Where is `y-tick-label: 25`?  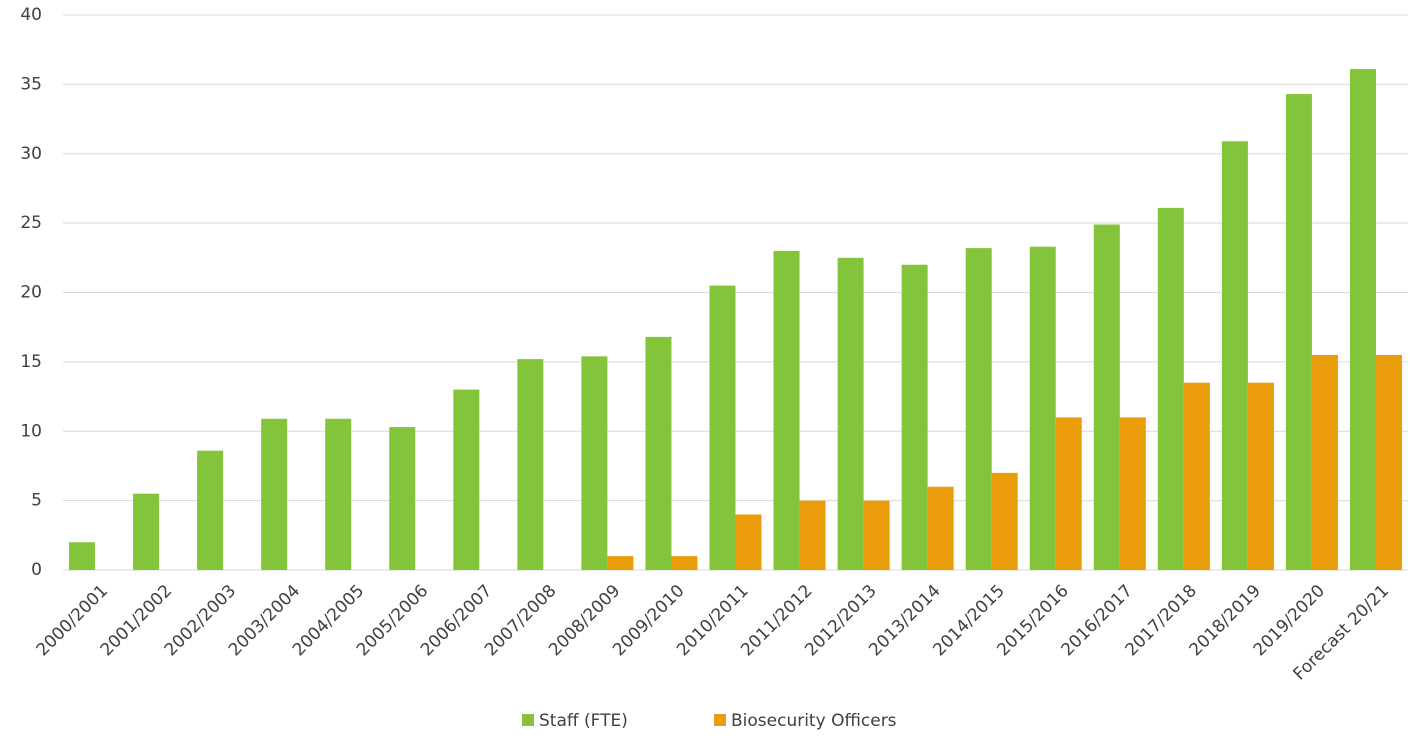 y-tick-label: 25 is located at coordinates (31, 223).